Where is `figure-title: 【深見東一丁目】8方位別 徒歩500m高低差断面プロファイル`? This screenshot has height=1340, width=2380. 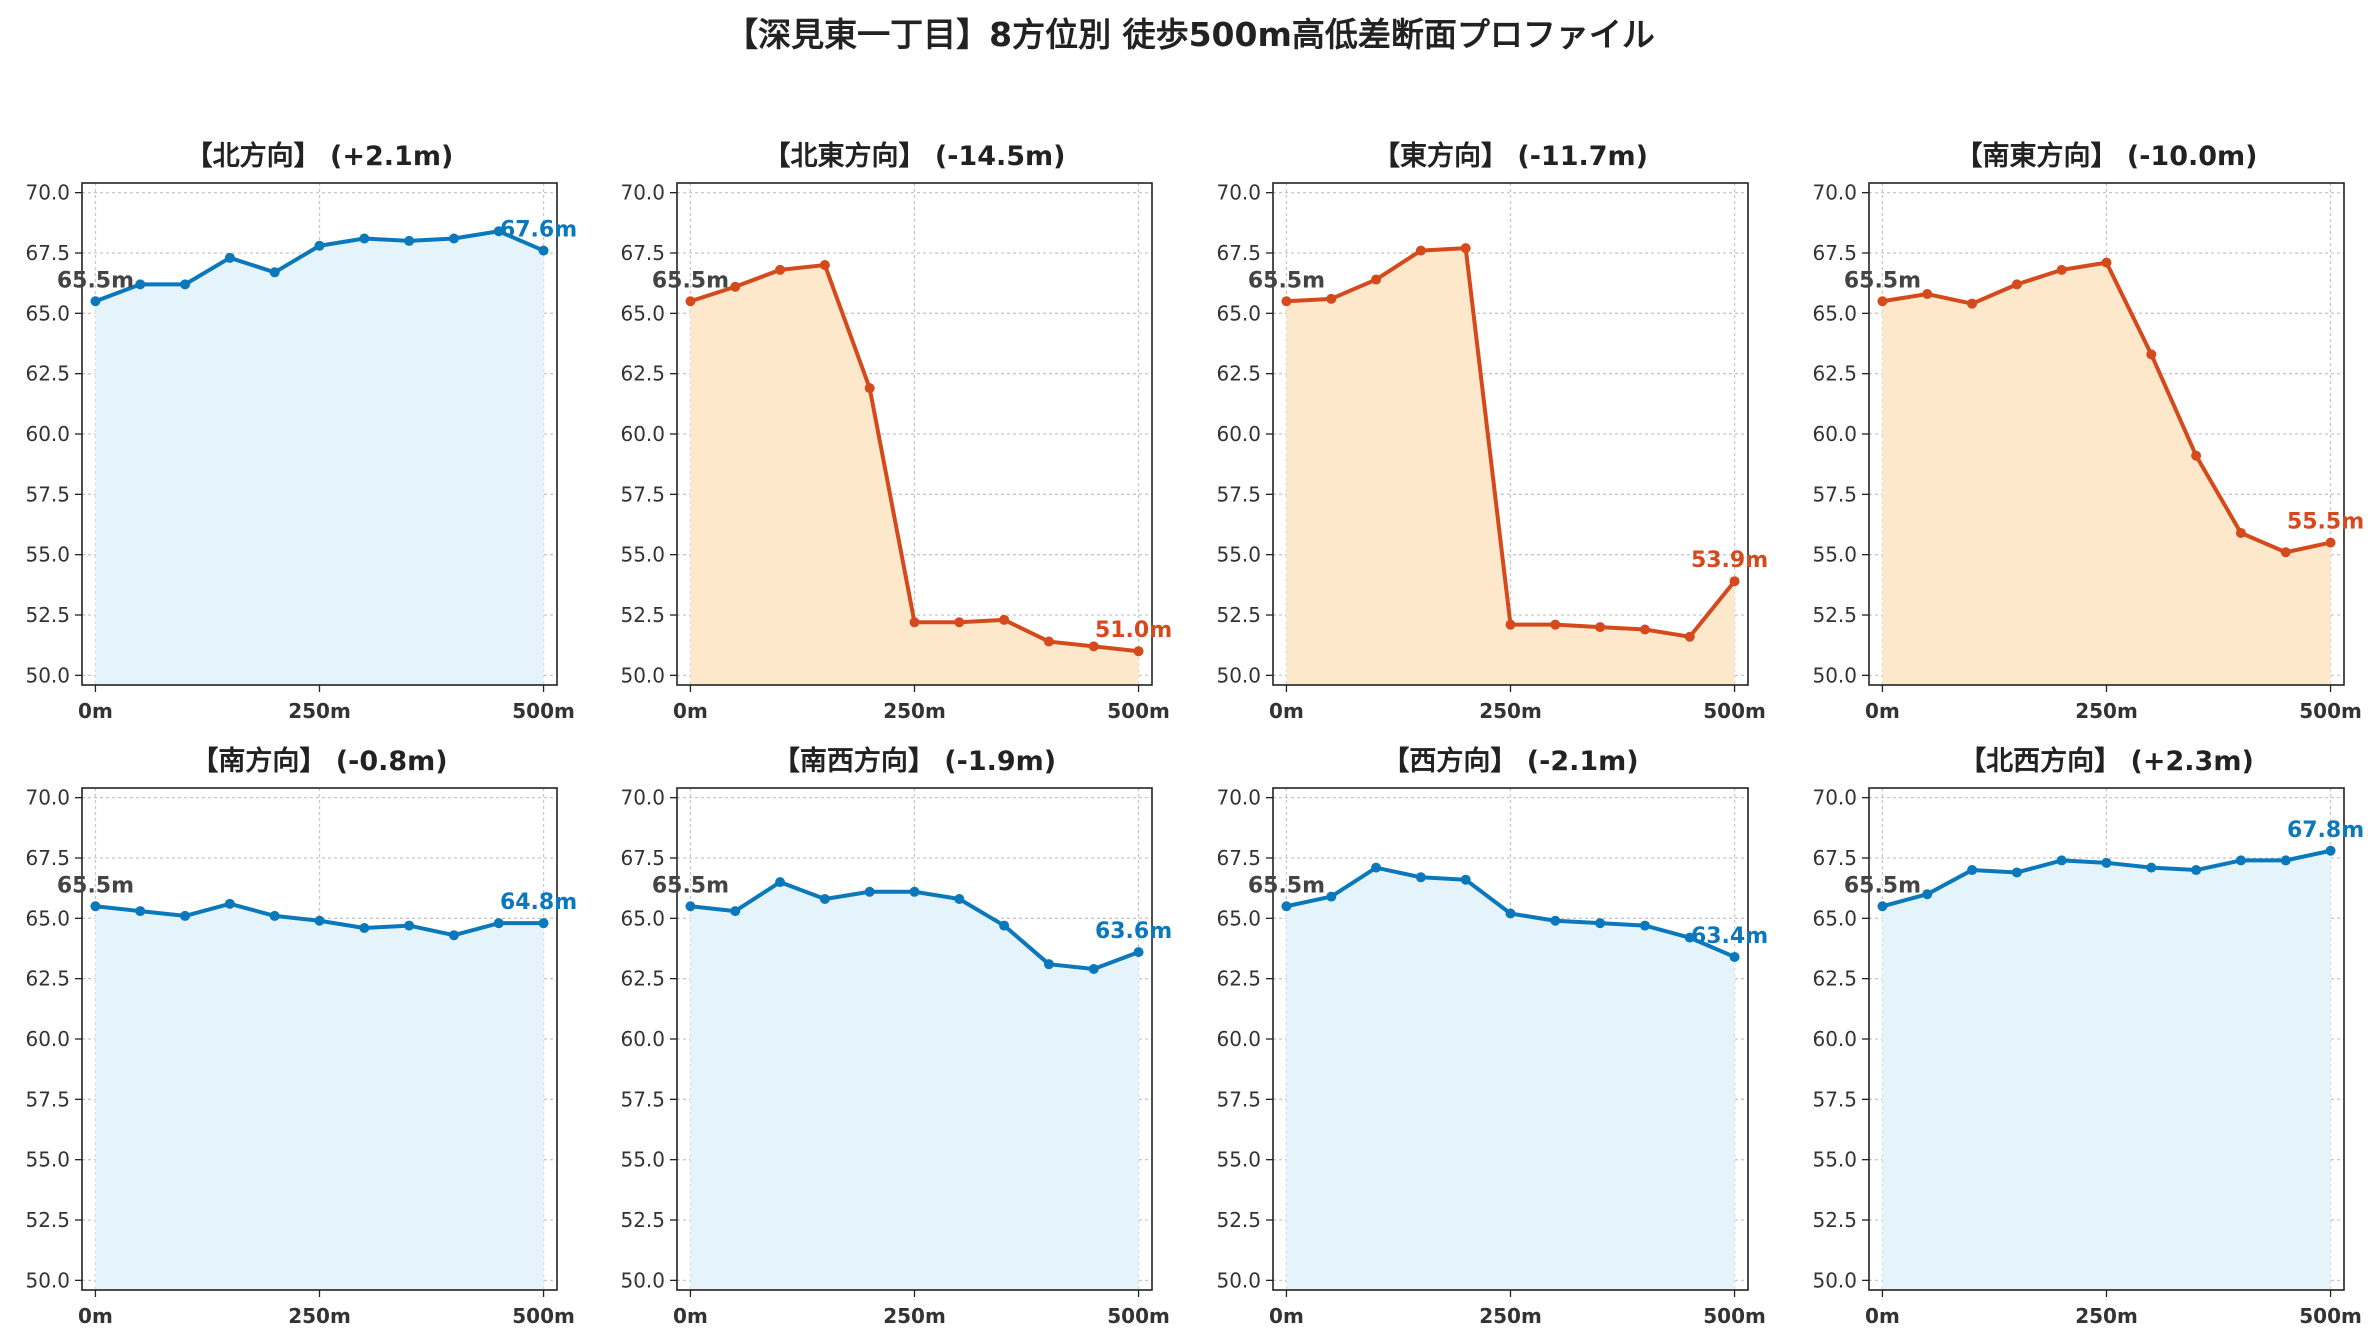
figure-title: 【深見東一丁目】8方位別 徒歩500m高低差断面プロファイル is located at coordinates (1190, 34).